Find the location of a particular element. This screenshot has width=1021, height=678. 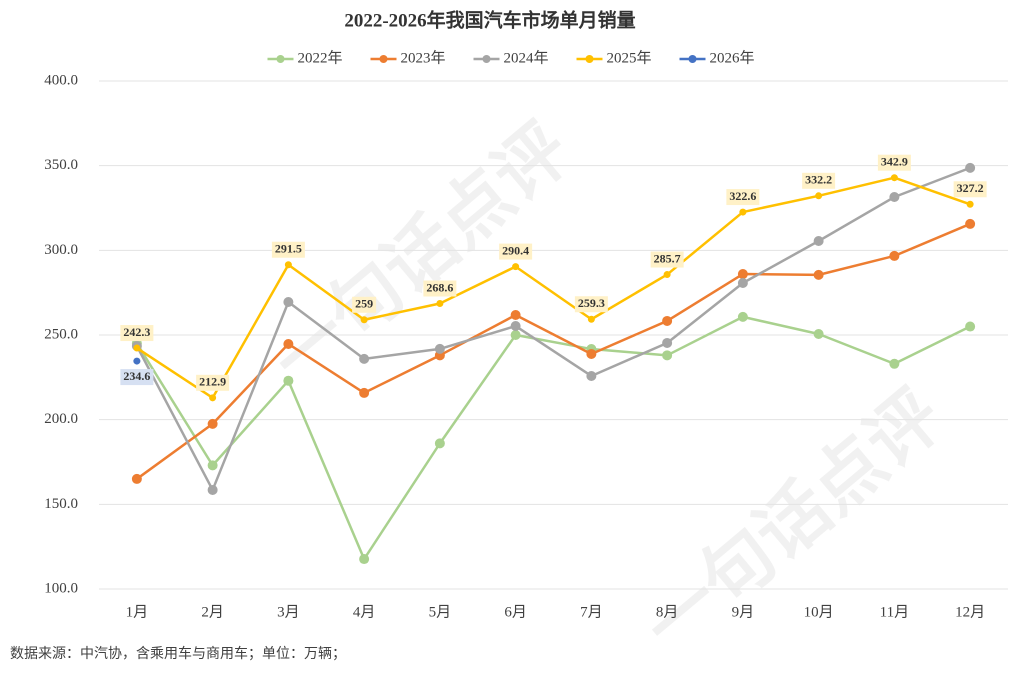

data-label: 242.3 is located at coordinates (136, 332).